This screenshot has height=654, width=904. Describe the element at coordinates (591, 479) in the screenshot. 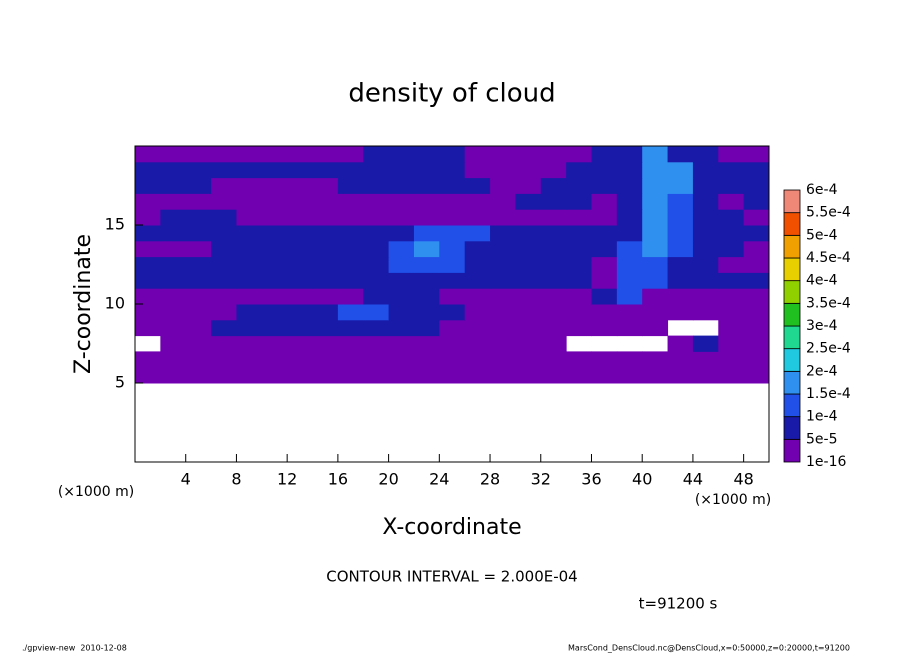

I see `x-tick-label: 36` at that location.